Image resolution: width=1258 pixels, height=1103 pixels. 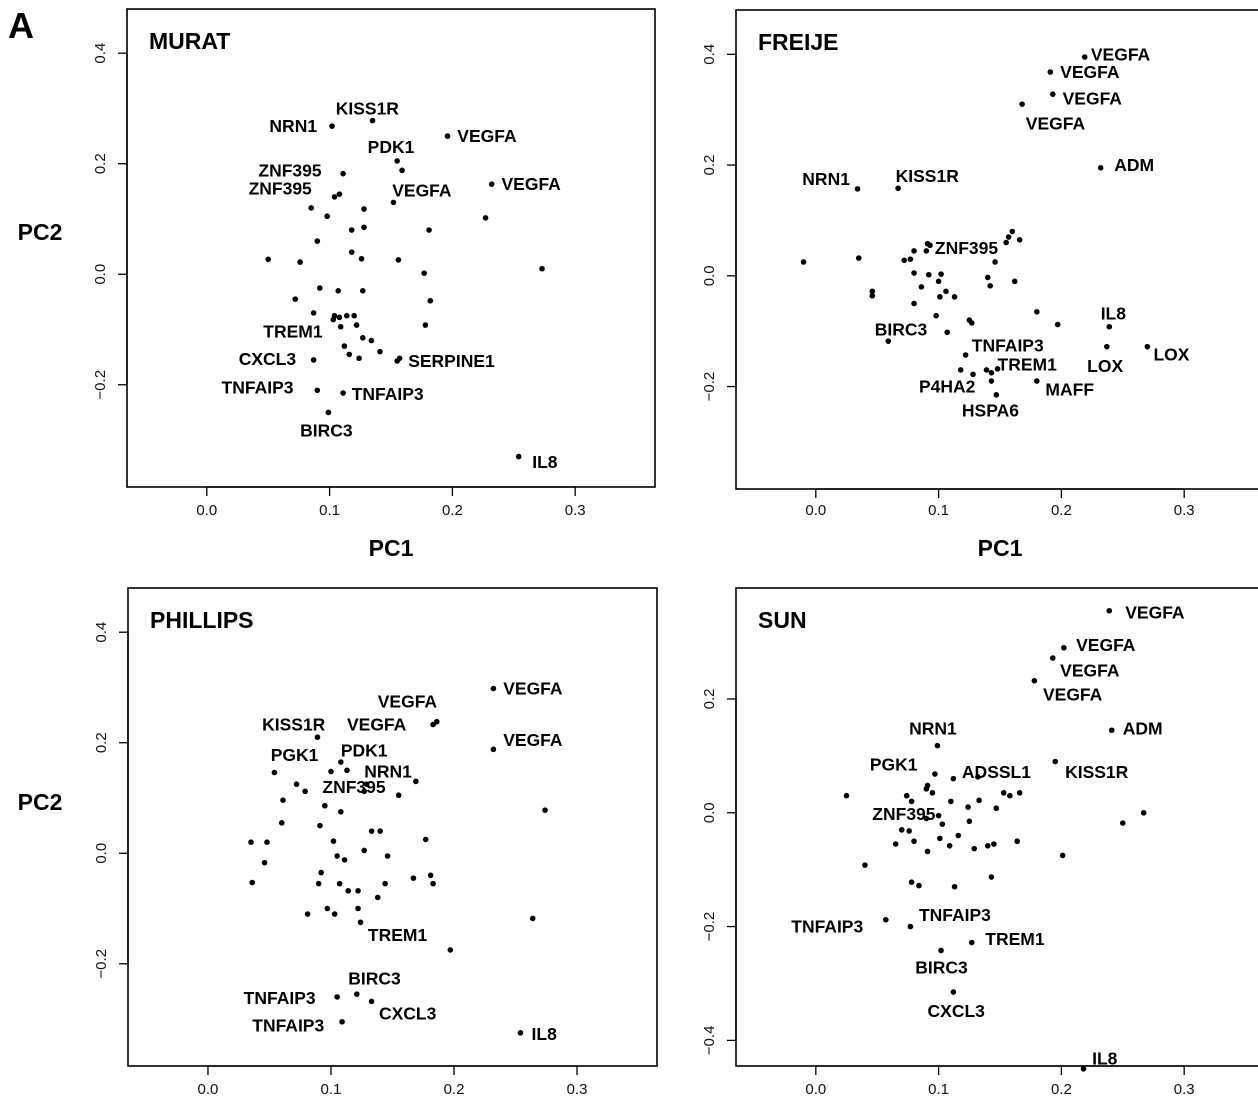 What do you see at coordinates (101, 853) in the screenshot?
I see `y-tick-label: 0.0` at bounding box center [101, 853].